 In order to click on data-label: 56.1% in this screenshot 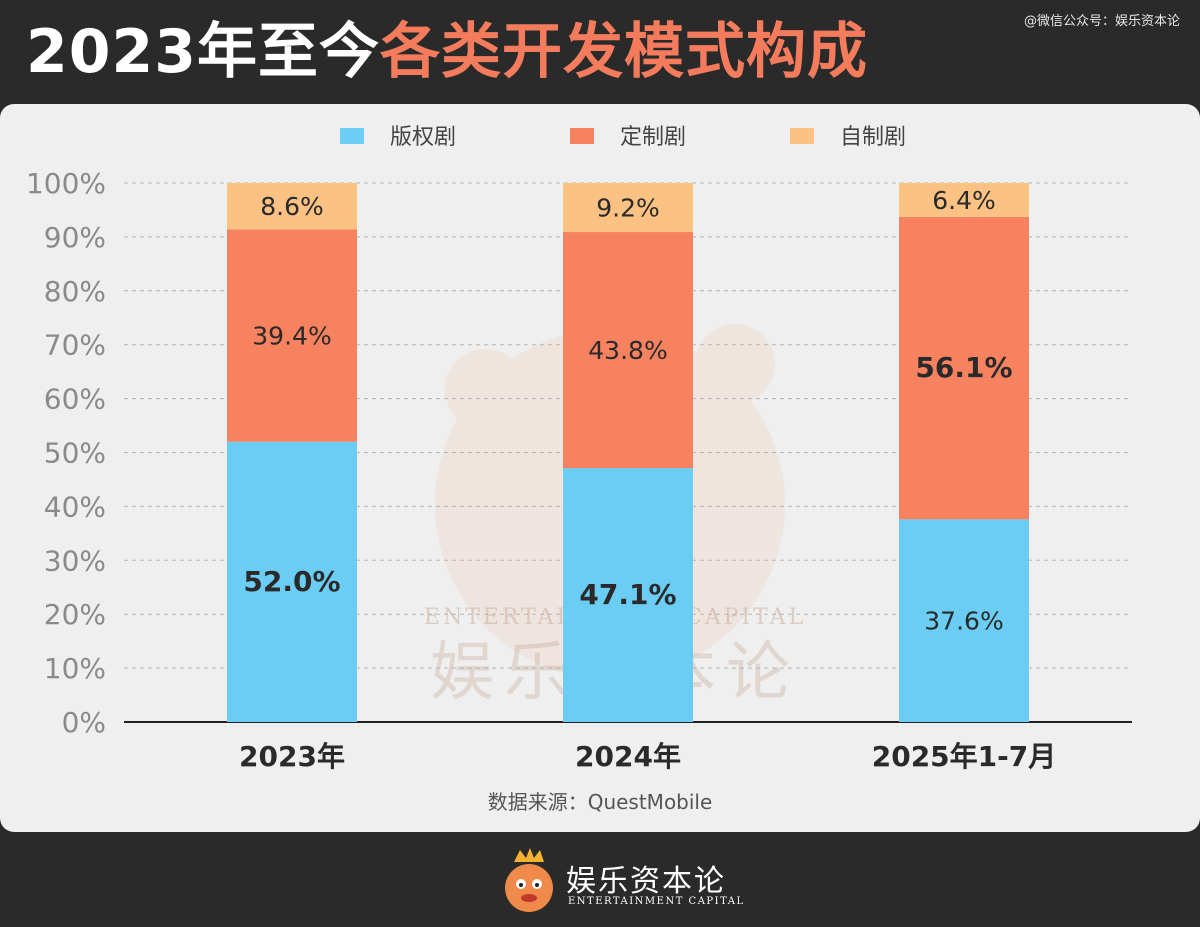, I will do `click(963, 367)`.